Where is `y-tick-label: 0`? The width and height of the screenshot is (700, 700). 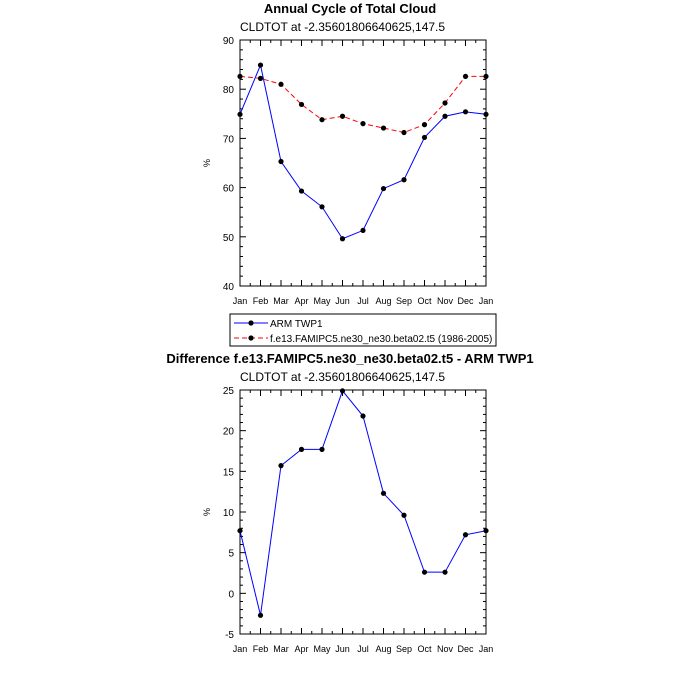 y-tick-label: 0 is located at coordinates (231, 594).